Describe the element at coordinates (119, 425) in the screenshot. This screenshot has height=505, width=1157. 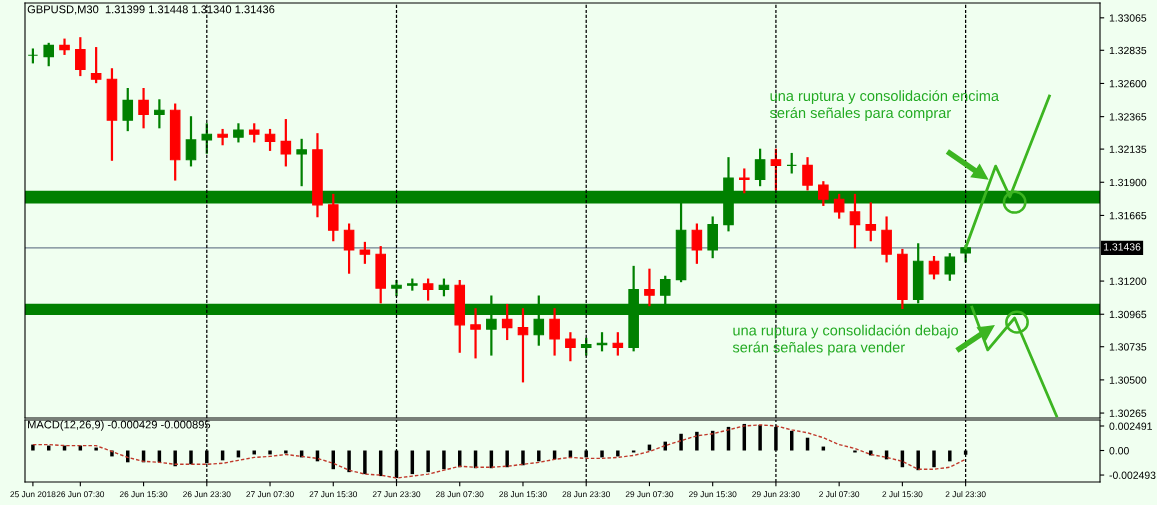
I see `chart-title: MACD(12,26,9) -0.000429 -0.000895` at that location.